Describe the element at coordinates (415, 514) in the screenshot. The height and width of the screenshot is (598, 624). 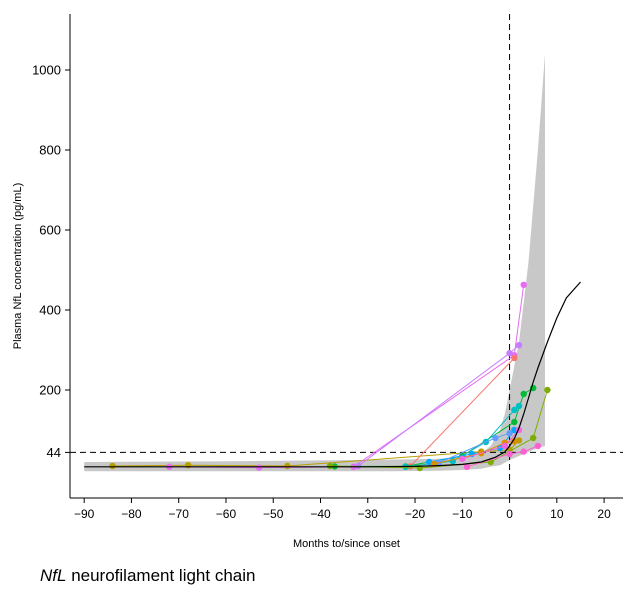
I see `x-tick-label--20: −20` at that location.